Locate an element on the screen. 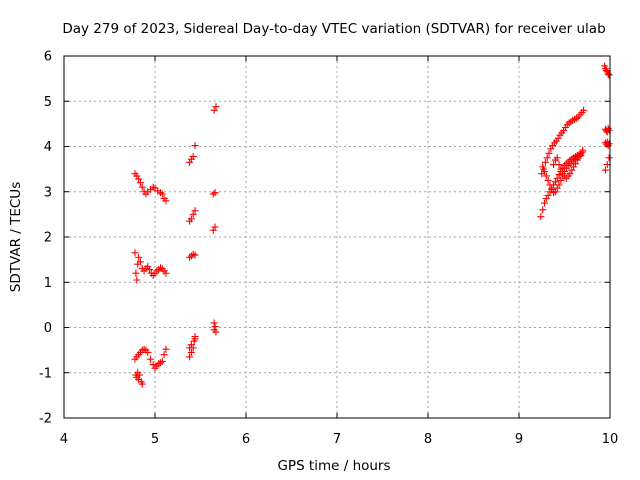  series-late-edge is located at coordinates (607, 118).